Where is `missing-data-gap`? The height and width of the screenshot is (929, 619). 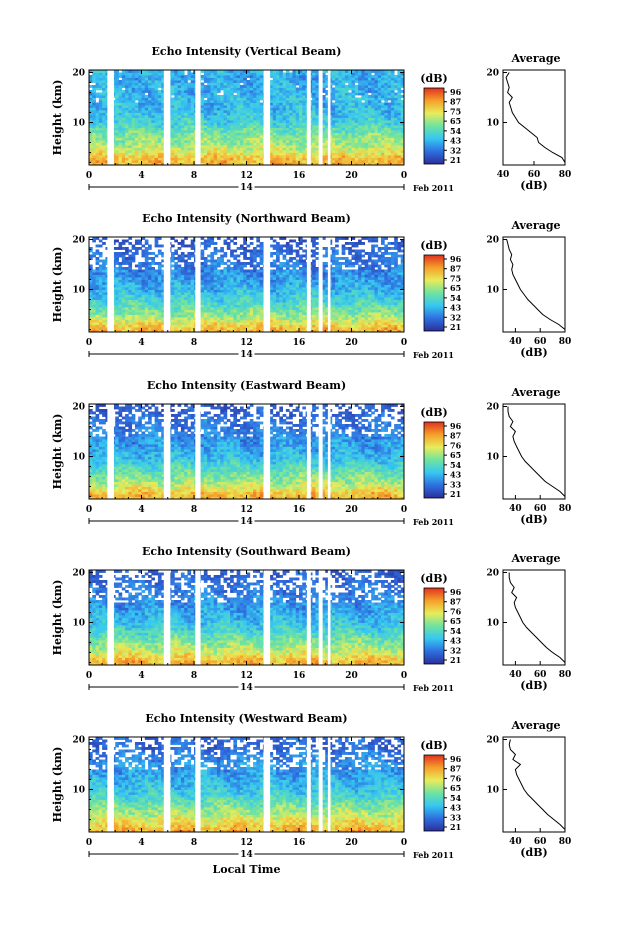
missing-data-gap is located at coordinates (320, 117).